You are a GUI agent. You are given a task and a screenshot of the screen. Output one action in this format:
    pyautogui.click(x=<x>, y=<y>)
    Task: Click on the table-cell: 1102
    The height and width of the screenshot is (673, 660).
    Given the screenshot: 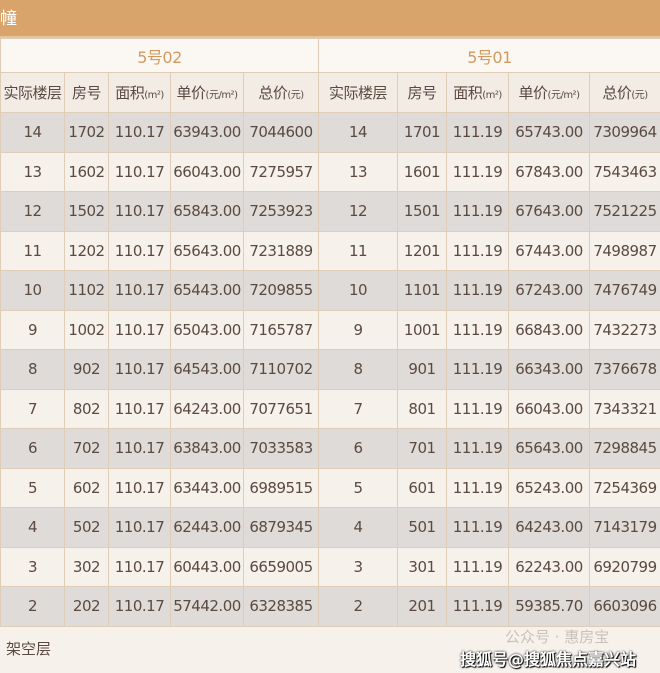 What is the action you would take?
    pyautogui.click(x=86, y=290)
    